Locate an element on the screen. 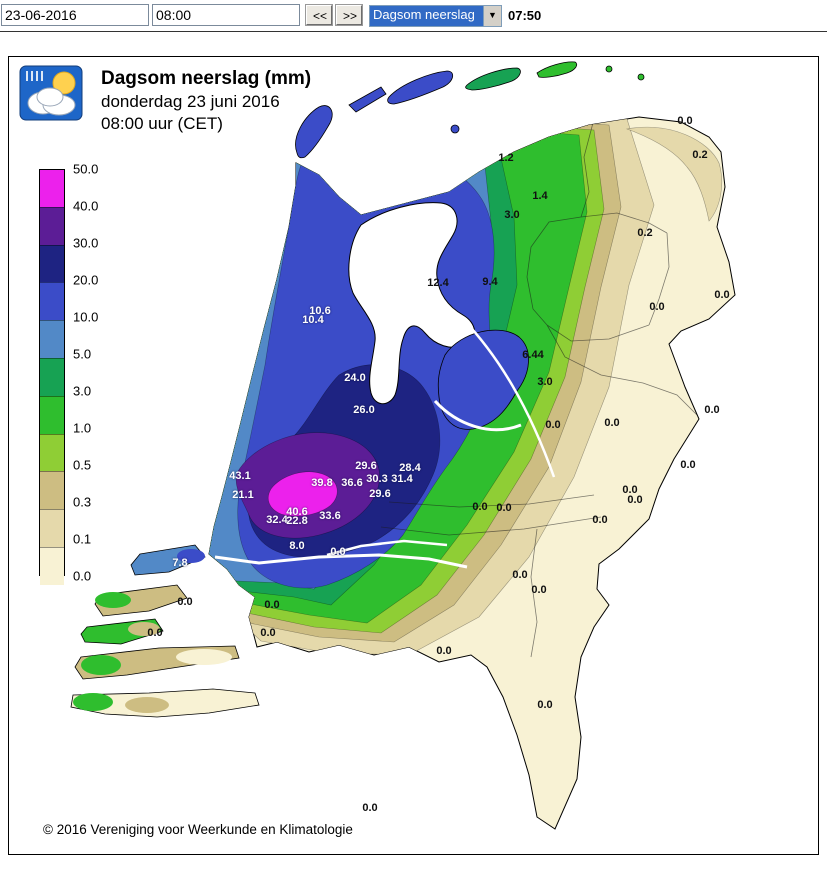 This screenshot has width=827, height=872. legend-bands is located at coordinates (52, 377).